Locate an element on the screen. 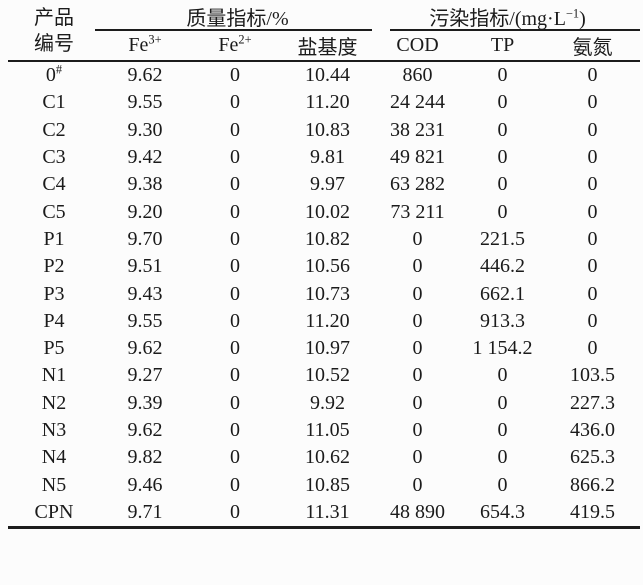 Image resolution: width=643 pixels, height=585 pixels. product-id-cell: P3 is located at coordinates (54, 293).